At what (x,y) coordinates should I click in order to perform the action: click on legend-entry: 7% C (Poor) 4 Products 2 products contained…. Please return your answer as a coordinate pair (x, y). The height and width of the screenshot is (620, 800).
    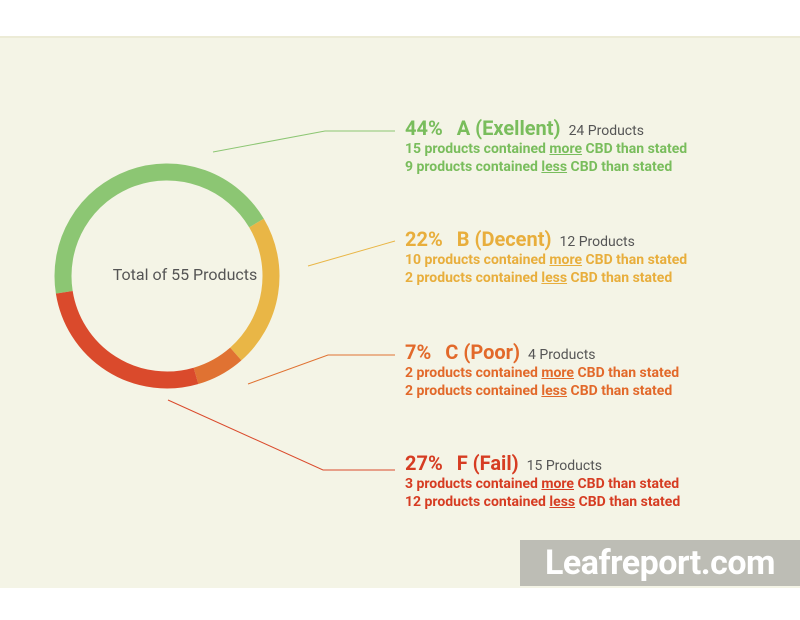
    Looking at the image, I should click on (542, 370).